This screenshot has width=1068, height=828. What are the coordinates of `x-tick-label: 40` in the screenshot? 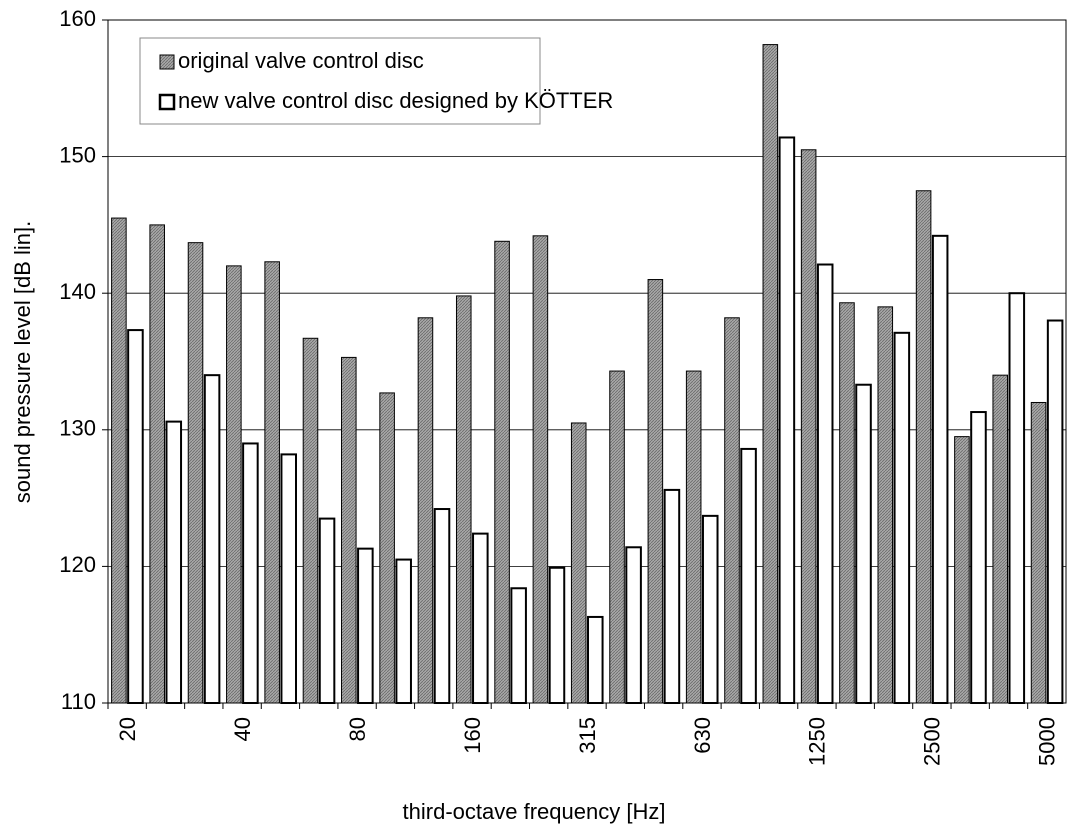 It's located at (242, 729).